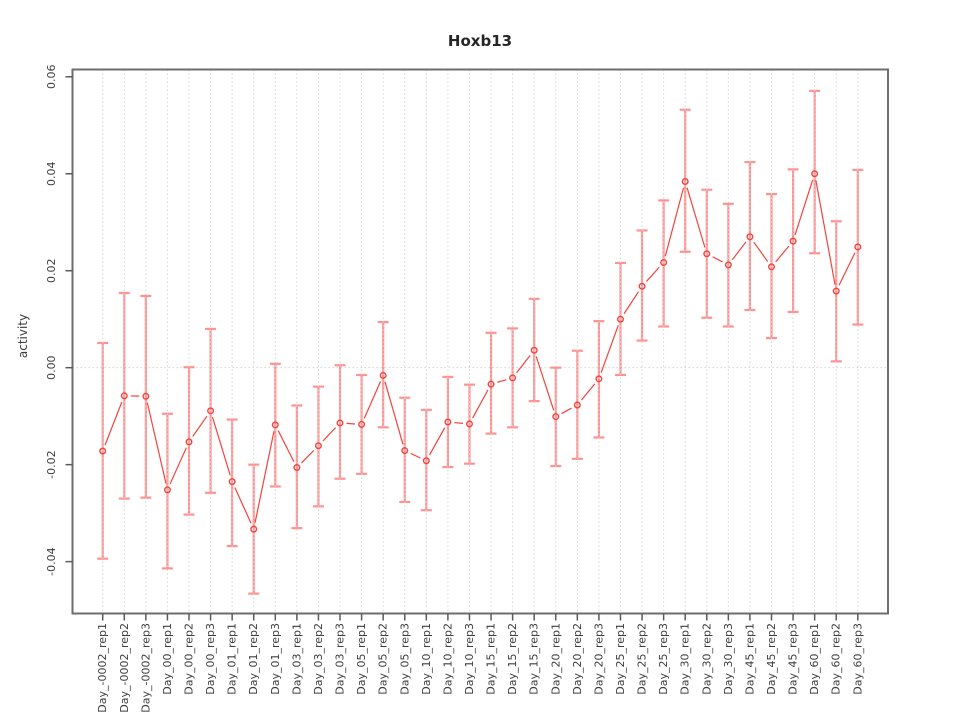  I want to click on x-tick-label: Day_03_rep1, so click(296, 659).